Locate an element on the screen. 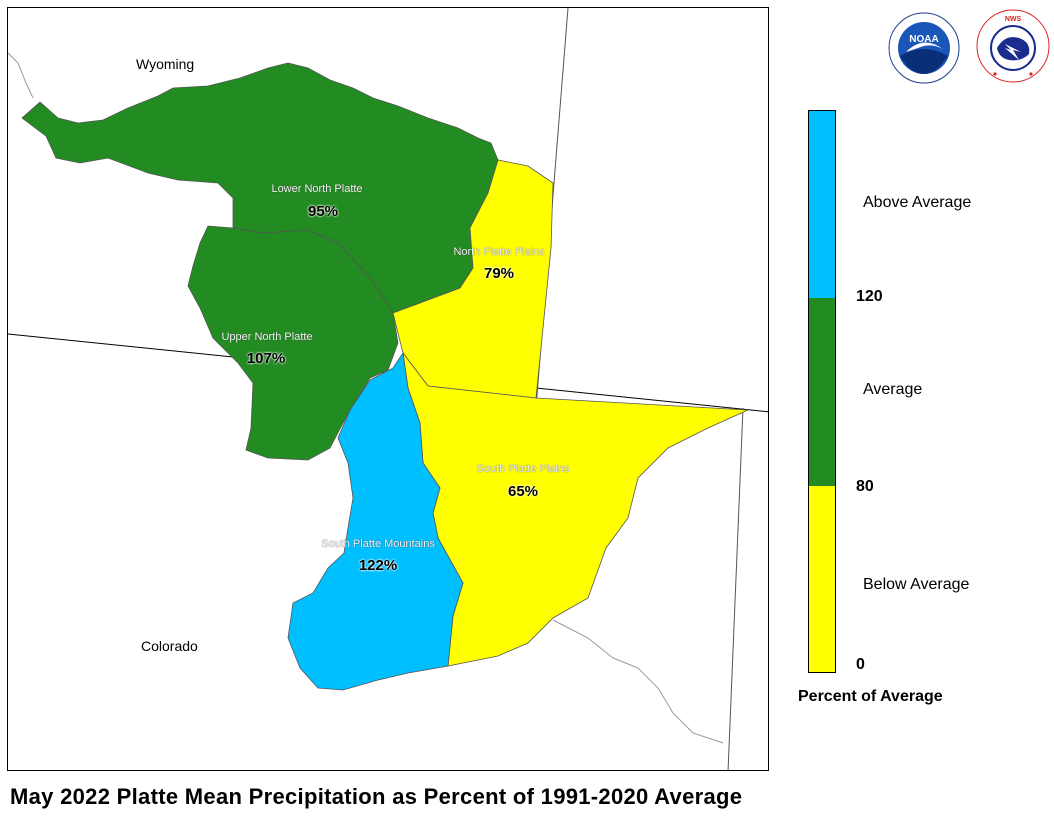  legend-label-below: Below Average is located at coordinates (916, 584).